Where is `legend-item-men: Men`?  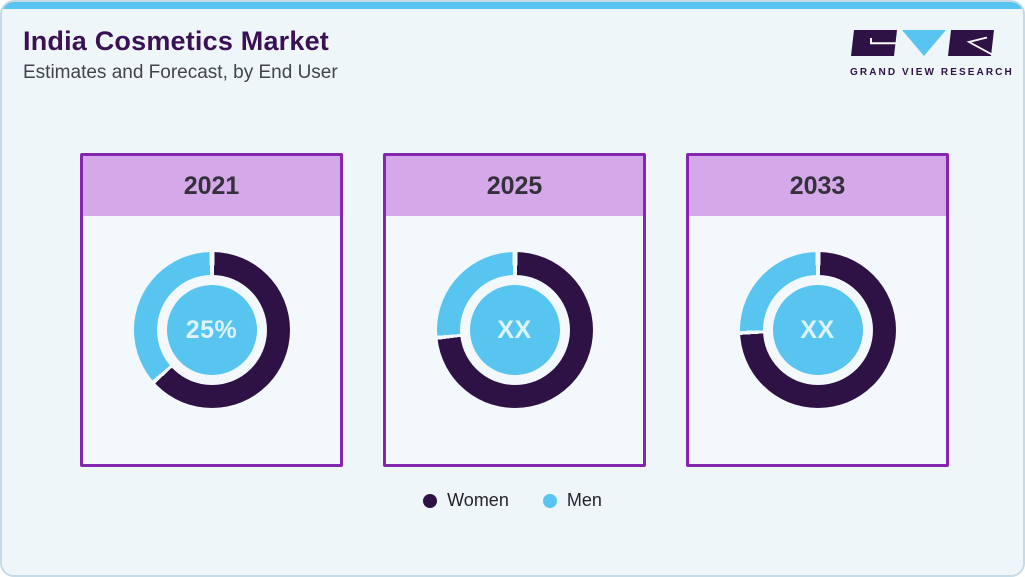
legend-item-men: Men is located at coordinates (572, 500).